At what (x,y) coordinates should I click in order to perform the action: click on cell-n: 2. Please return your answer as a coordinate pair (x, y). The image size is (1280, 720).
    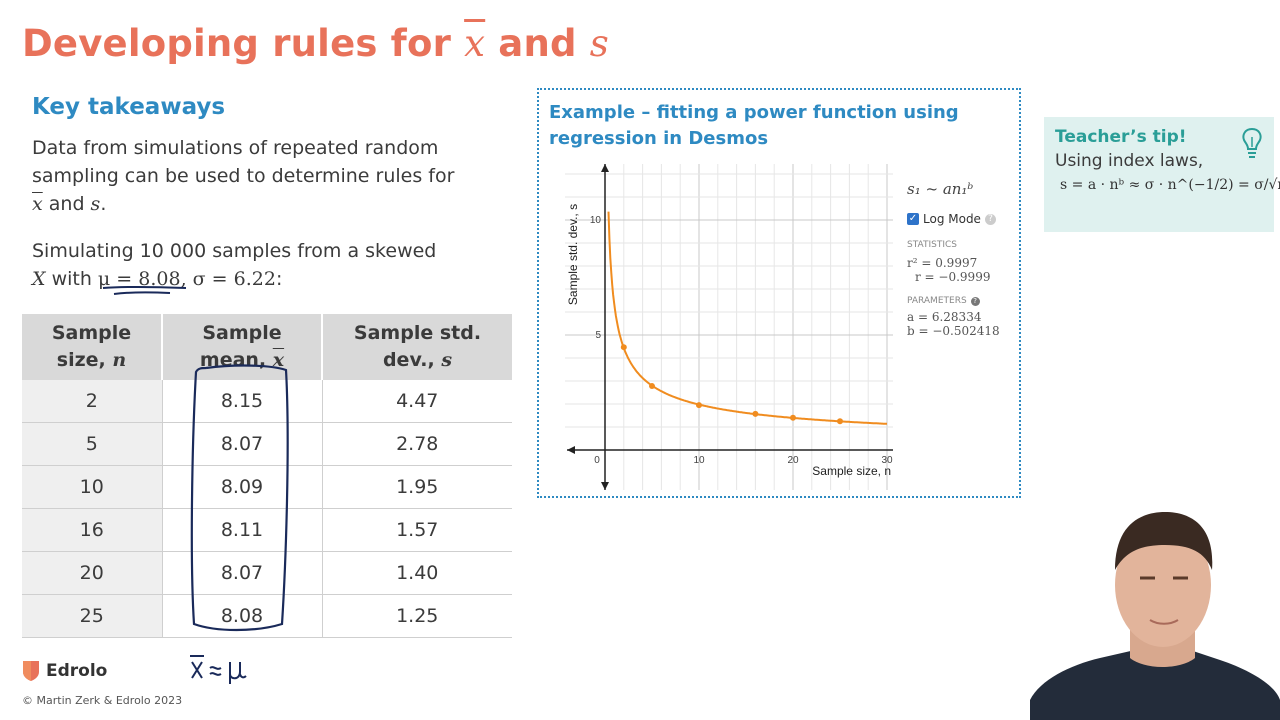
    Looking at the image, I should click on (92, 401).